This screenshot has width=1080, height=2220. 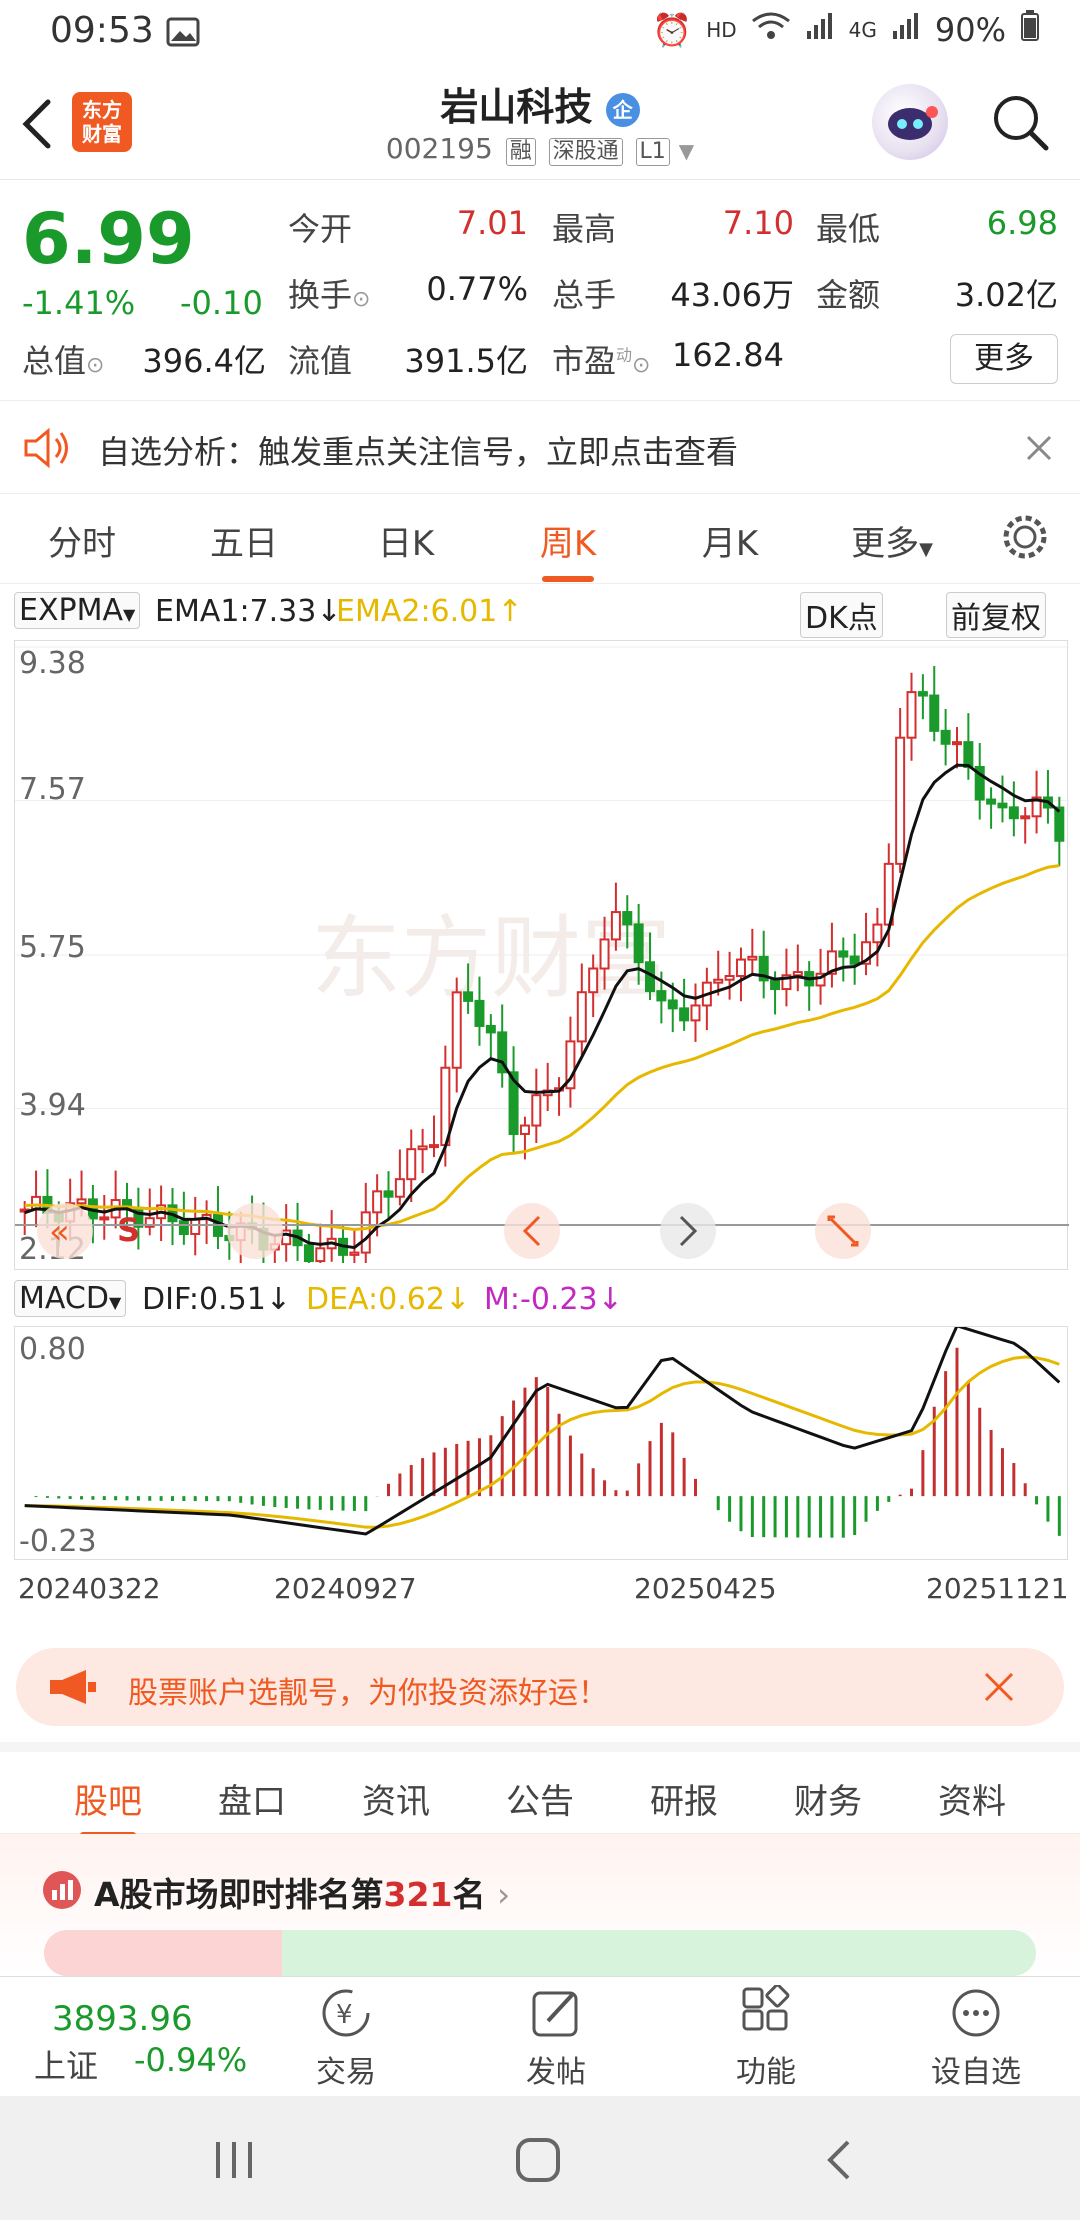 What do you see at coordinates (540, 1905) in the screenshot?
I see `market-rank: A股市场即时排名第321名 ›` at bounding box center [540, 1905].